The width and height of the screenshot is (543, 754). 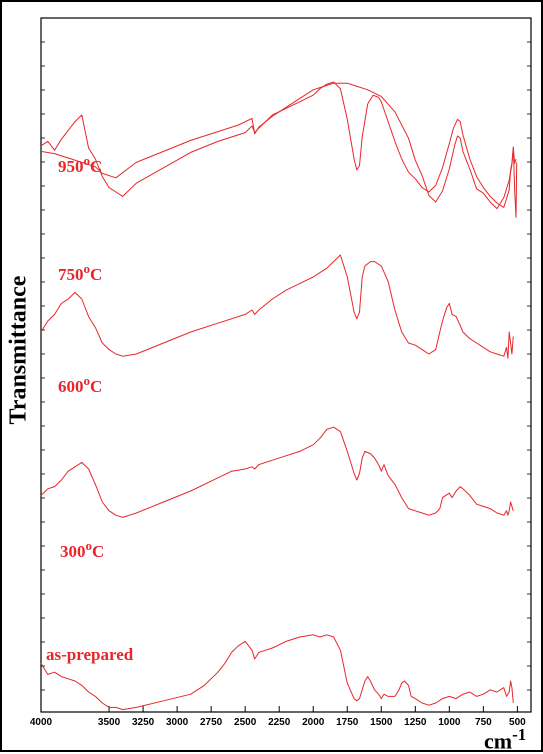 I want to click on series-label-600-unit: C, so click(x=96, y=386).